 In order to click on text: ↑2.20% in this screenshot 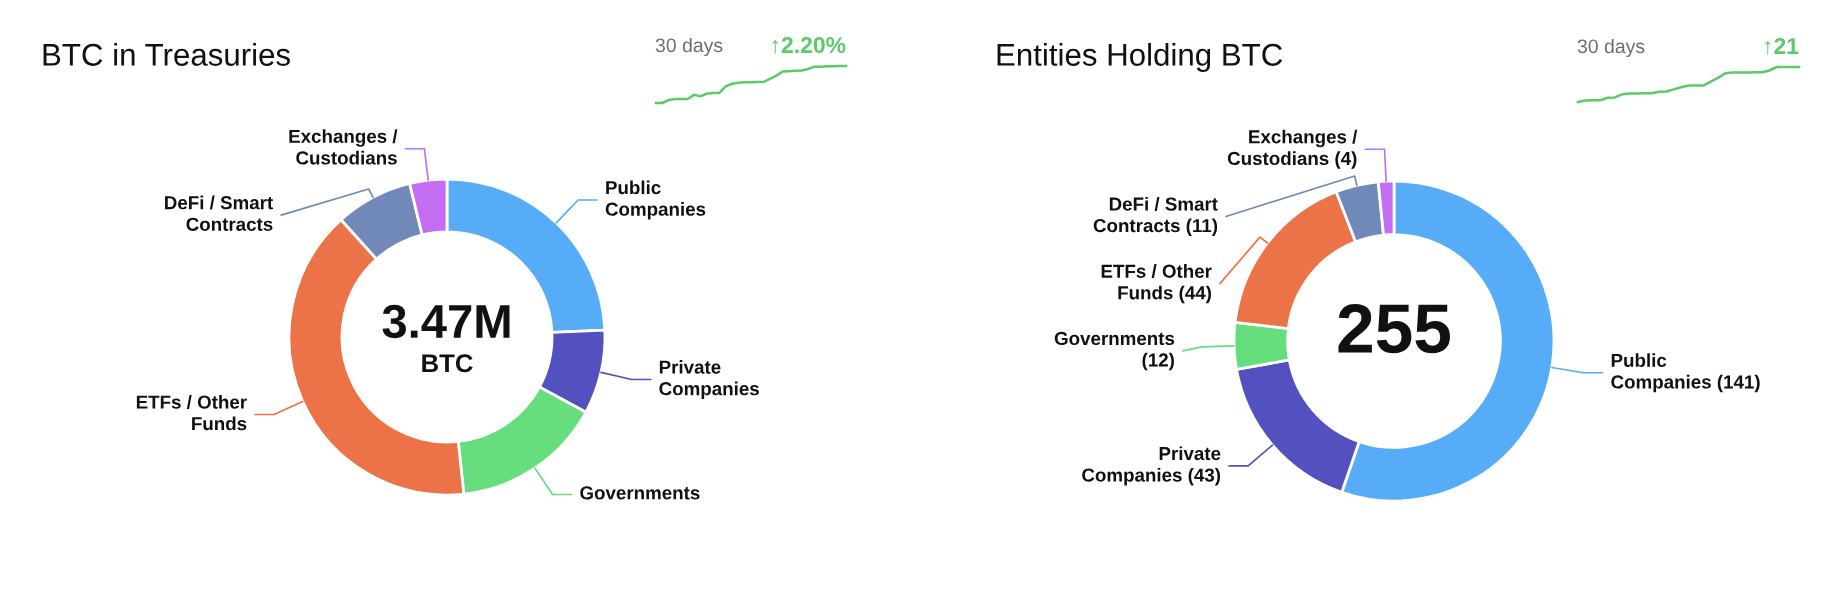, I will do `click(809, 45)`.